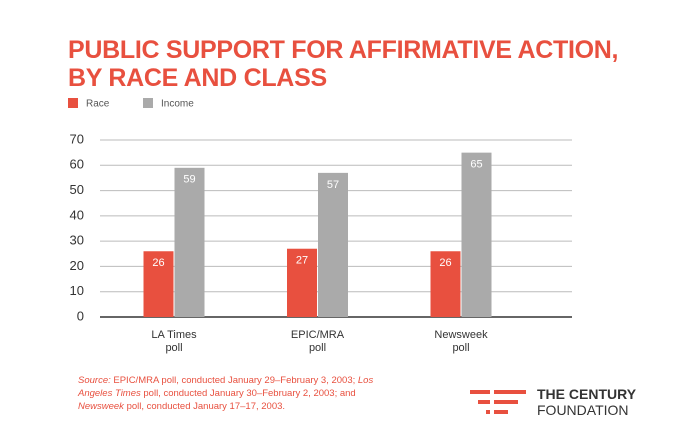 The image size is (692, 444). I want to click on y-tick-label: 50, so click(77, 189).